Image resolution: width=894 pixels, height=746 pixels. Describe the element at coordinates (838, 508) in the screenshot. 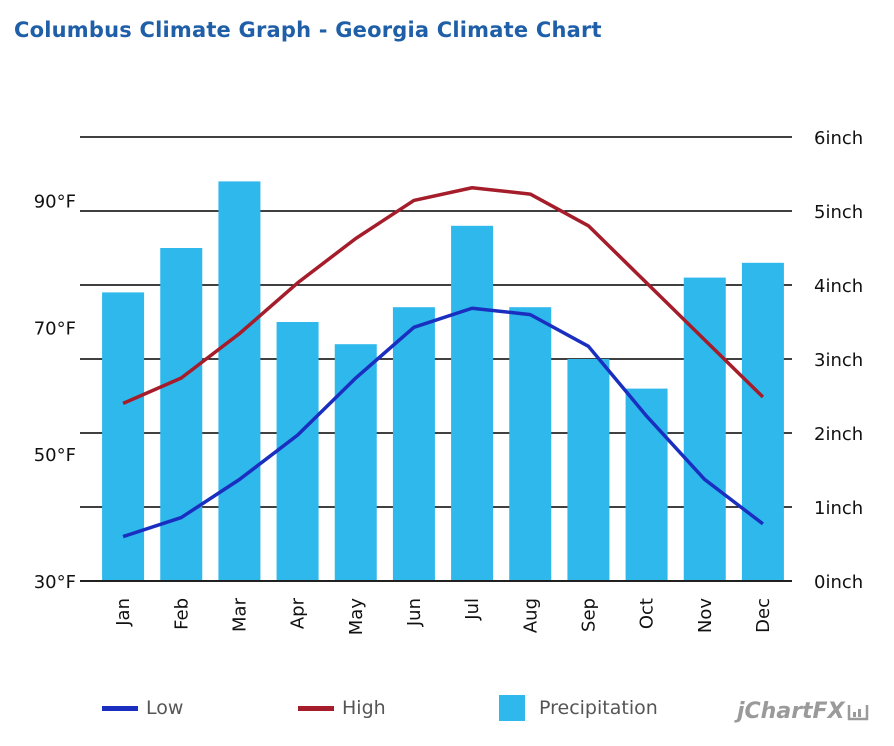

I see `y-right-tick-label: 1inch` at that location.